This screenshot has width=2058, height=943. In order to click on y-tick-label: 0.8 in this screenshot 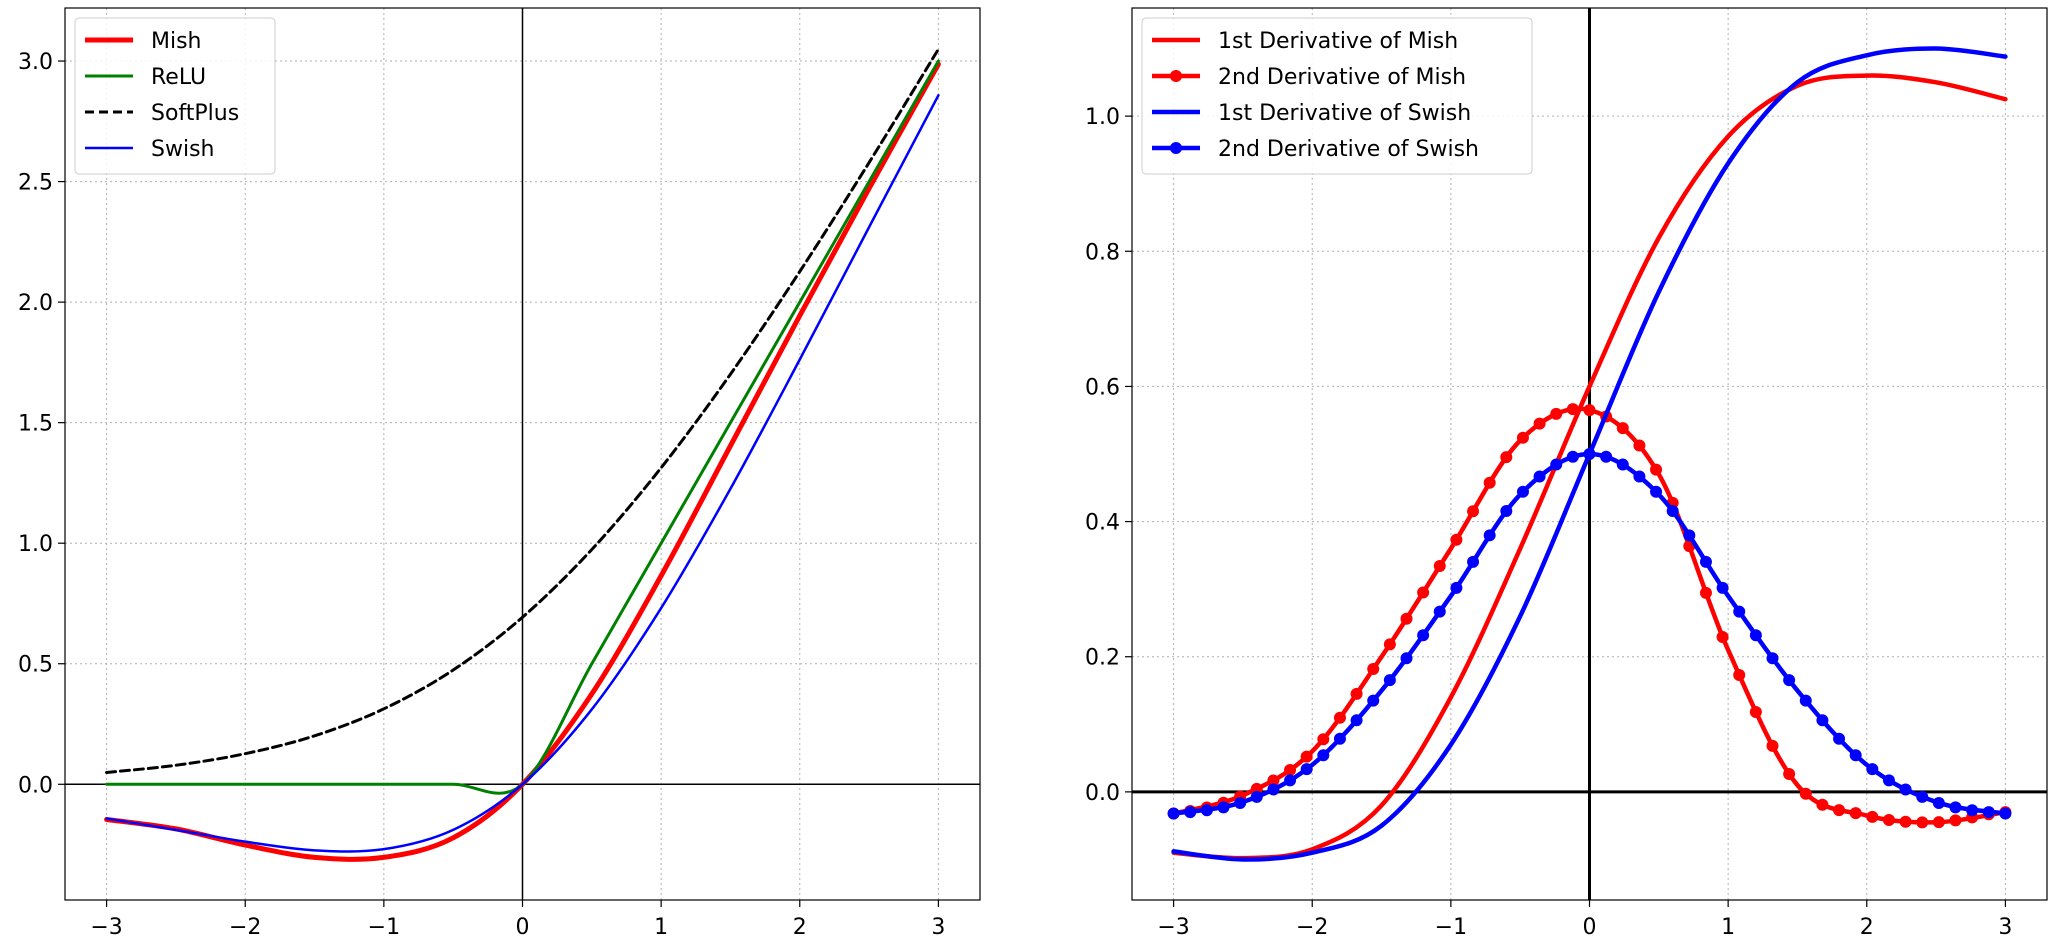, I will do `click(1102, 252)`.